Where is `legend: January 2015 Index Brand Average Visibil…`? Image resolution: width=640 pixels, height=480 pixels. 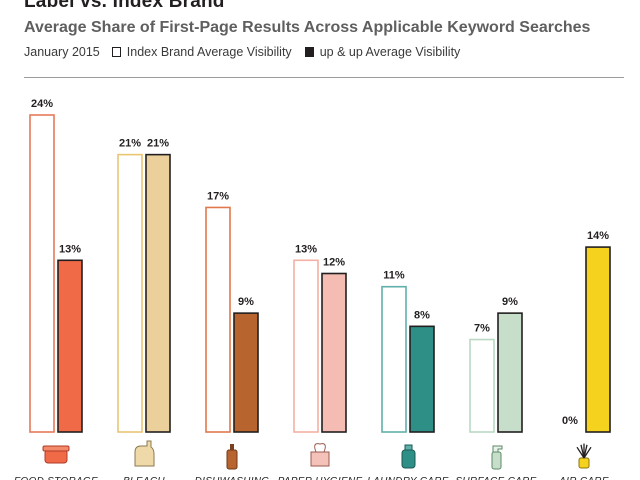 legend: January 2015 Index Brand Average Visibil… is located at coordinates (242, 52).